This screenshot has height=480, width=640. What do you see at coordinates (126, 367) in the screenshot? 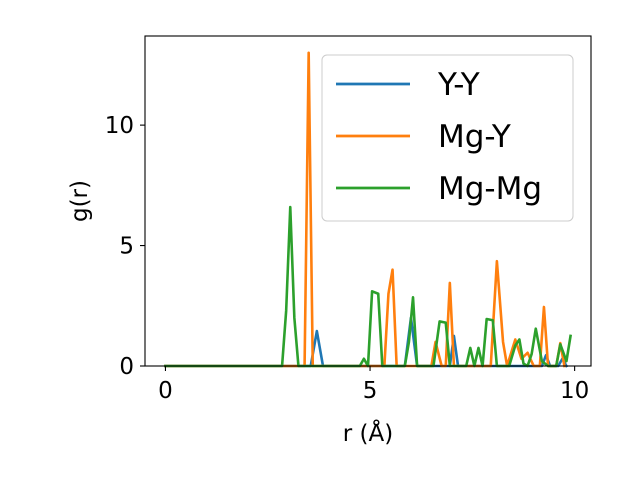
I see `y-tick-label: 0` at bounding box center [126, 367].